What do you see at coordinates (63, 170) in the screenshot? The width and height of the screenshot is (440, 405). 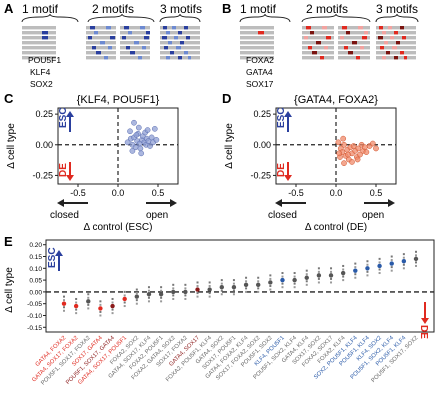 I see `panel-c-de-label: DE` at bounding box center [63, 170].